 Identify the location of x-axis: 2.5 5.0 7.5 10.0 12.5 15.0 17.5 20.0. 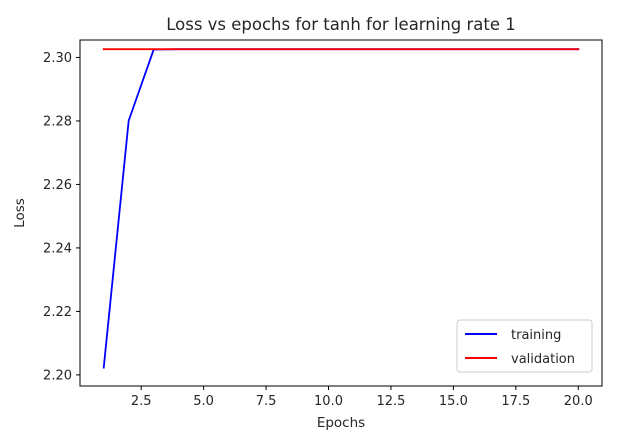
(362, 397).